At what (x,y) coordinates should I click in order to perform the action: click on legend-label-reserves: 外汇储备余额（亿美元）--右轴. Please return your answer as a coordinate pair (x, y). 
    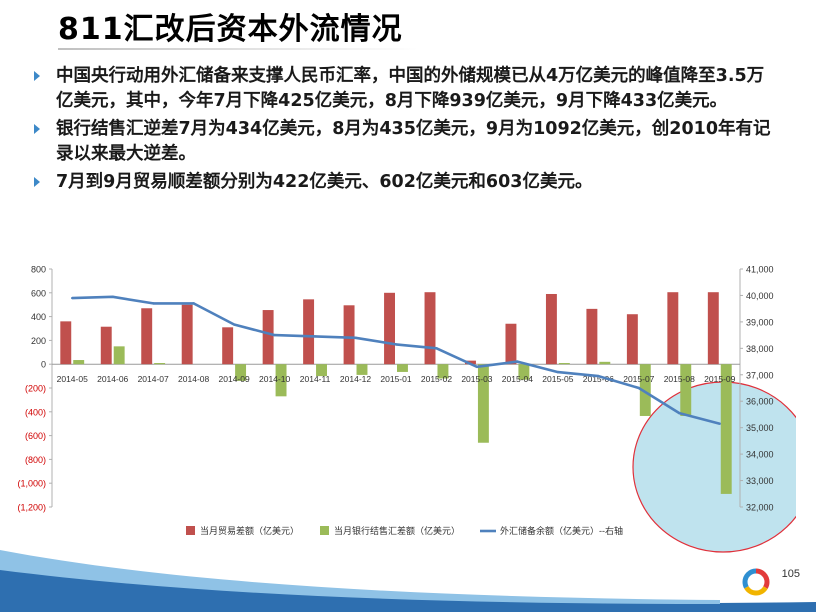
    Looking at the image, I should click on (561, 530).